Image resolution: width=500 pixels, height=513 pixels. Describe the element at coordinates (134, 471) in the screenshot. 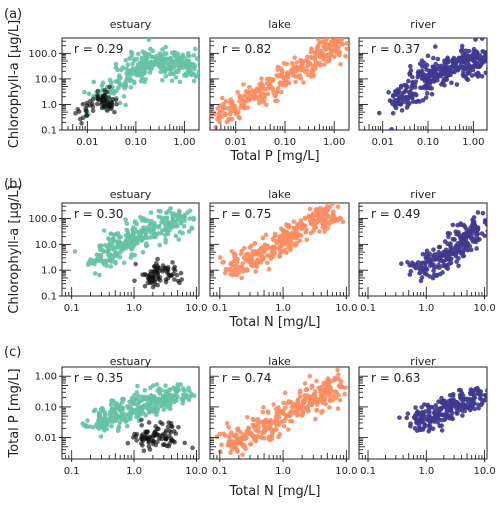

I see `x-tick-label: 1.0` at that location.